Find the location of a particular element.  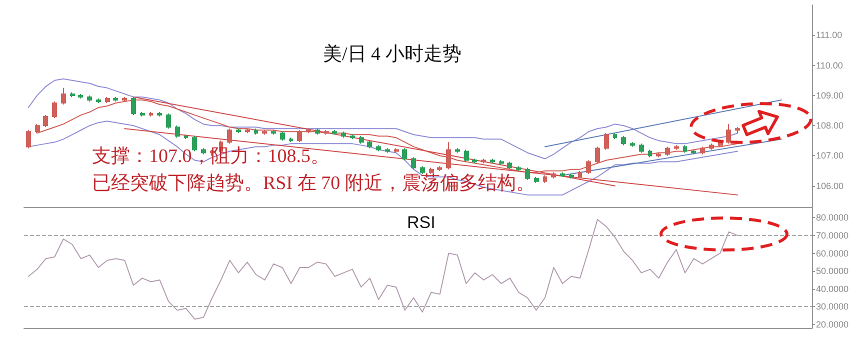

y-tick-label: 111.00 is located at coordinates (829, 35).